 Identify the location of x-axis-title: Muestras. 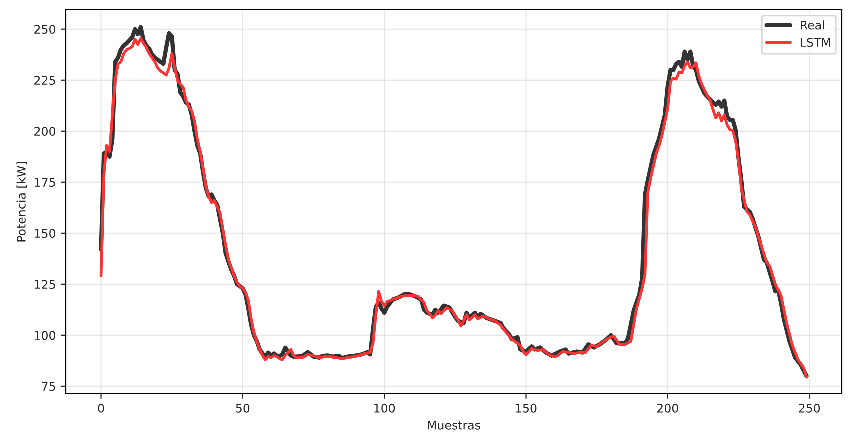
(454, 425).